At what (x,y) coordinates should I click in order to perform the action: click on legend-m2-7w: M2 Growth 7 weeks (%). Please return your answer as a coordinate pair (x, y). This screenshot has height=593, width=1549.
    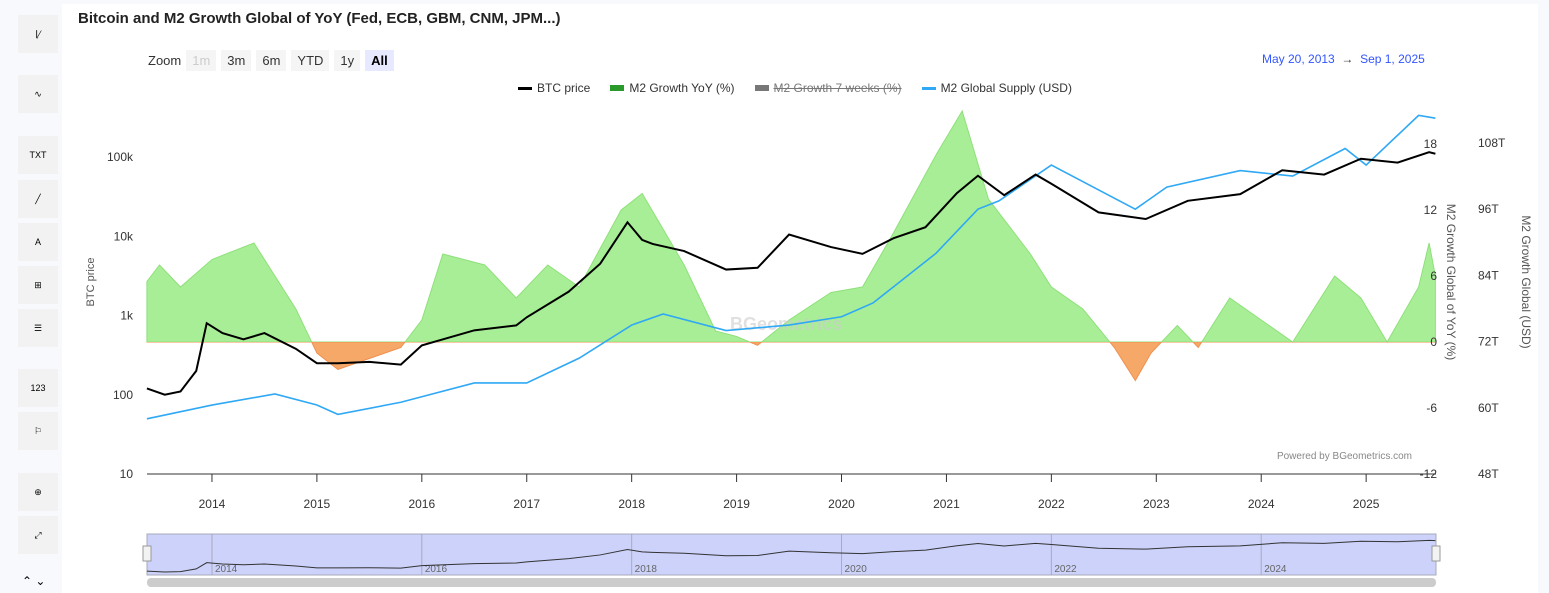
    Looking at the image, I should click on (828, 88).